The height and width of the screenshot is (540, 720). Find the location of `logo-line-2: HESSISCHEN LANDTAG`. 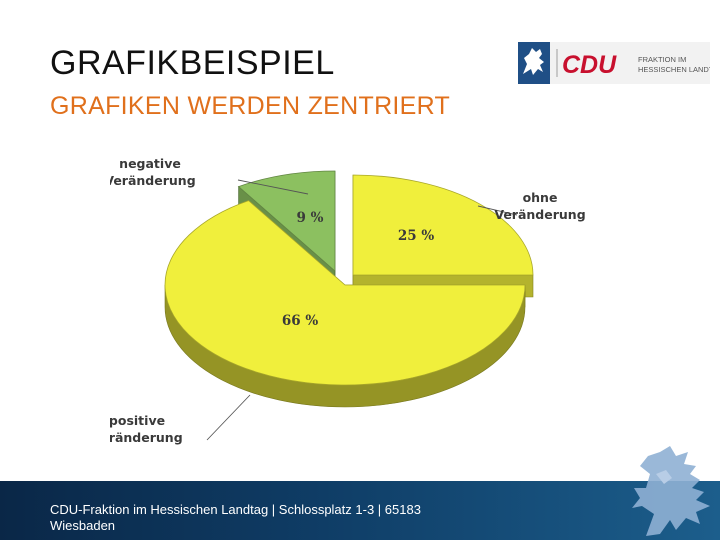

logo-line-2: HESSISCHEN LANDTAG is located at coordinates (674, 69).